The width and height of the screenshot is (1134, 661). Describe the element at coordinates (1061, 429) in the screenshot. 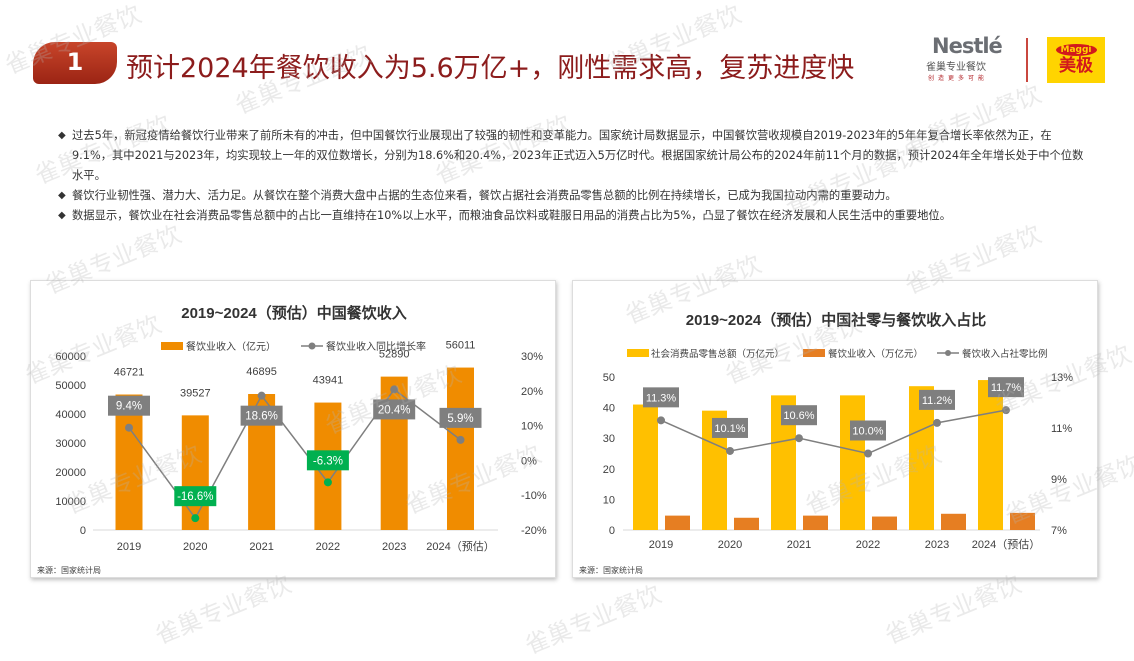

I see `y2-tick-label: 11%` at that location.